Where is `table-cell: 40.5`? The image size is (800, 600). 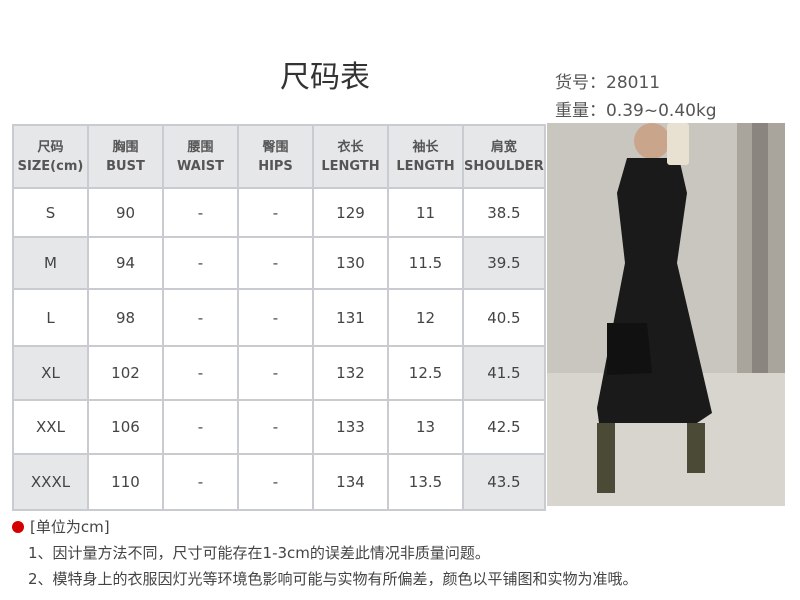 table-cell: 40.5 is located at coordinates (504, 317).